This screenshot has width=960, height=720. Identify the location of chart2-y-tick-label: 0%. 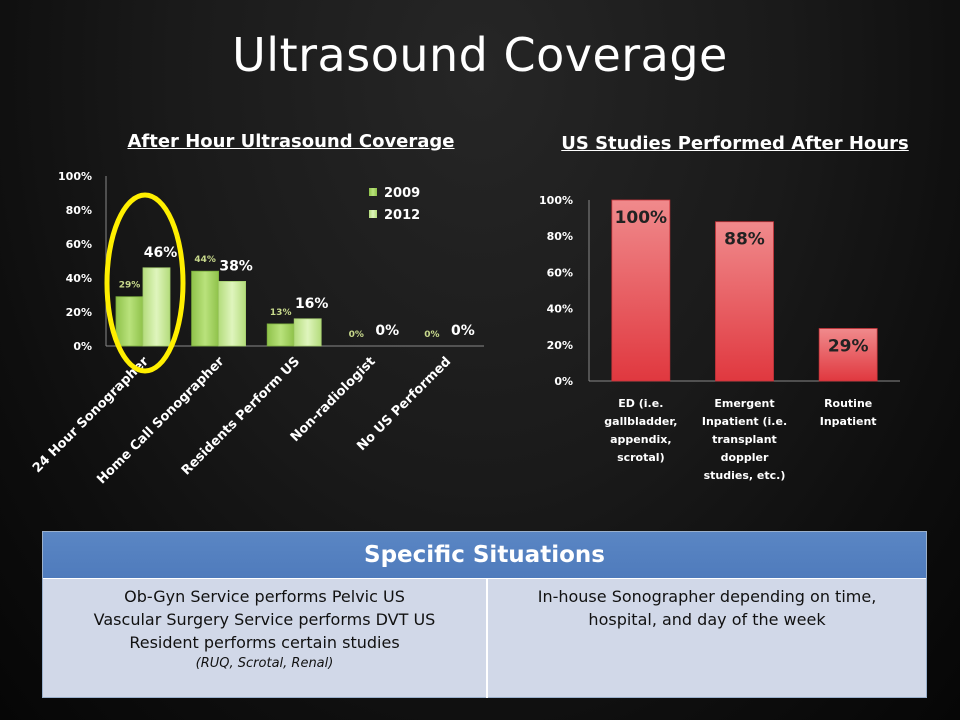
(563, 381).